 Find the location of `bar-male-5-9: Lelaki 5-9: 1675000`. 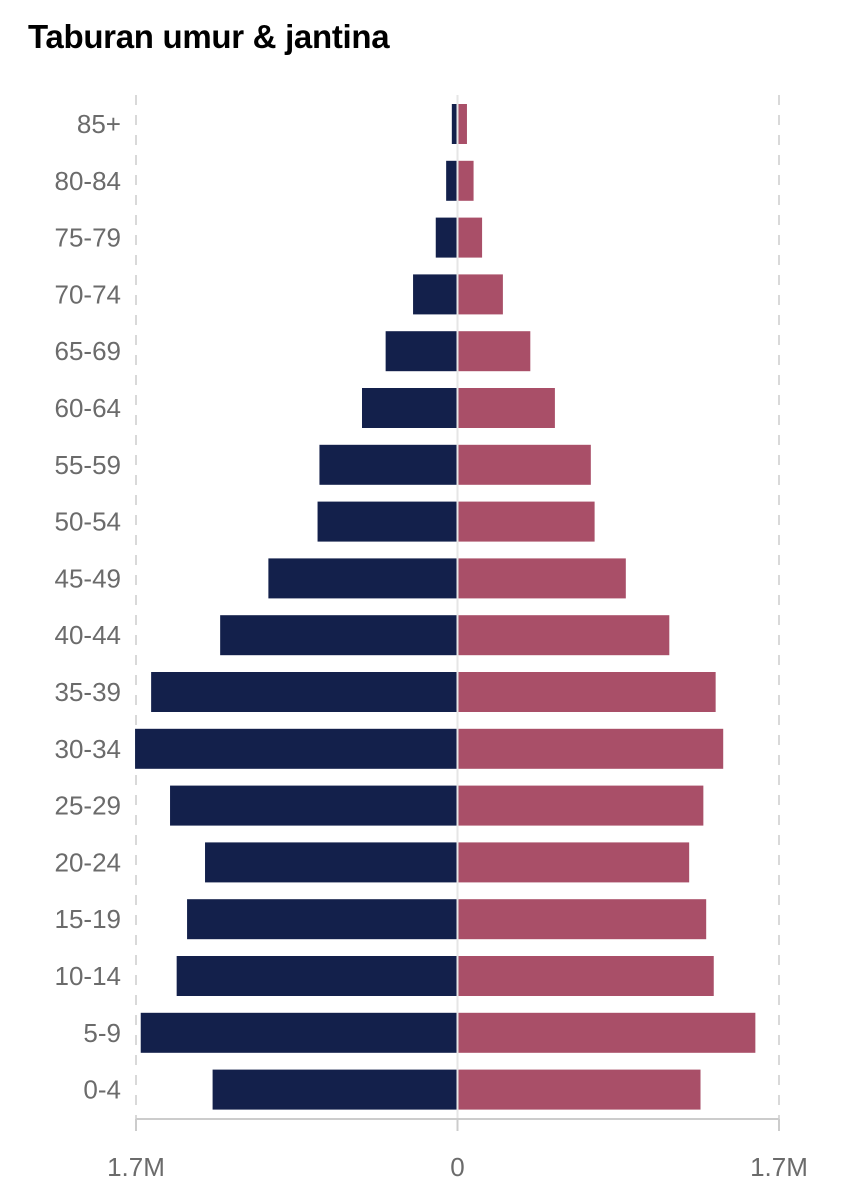

bar-male-5-9: Lelaki 5-9: 1675000 is located at coordinates (298, 1032).